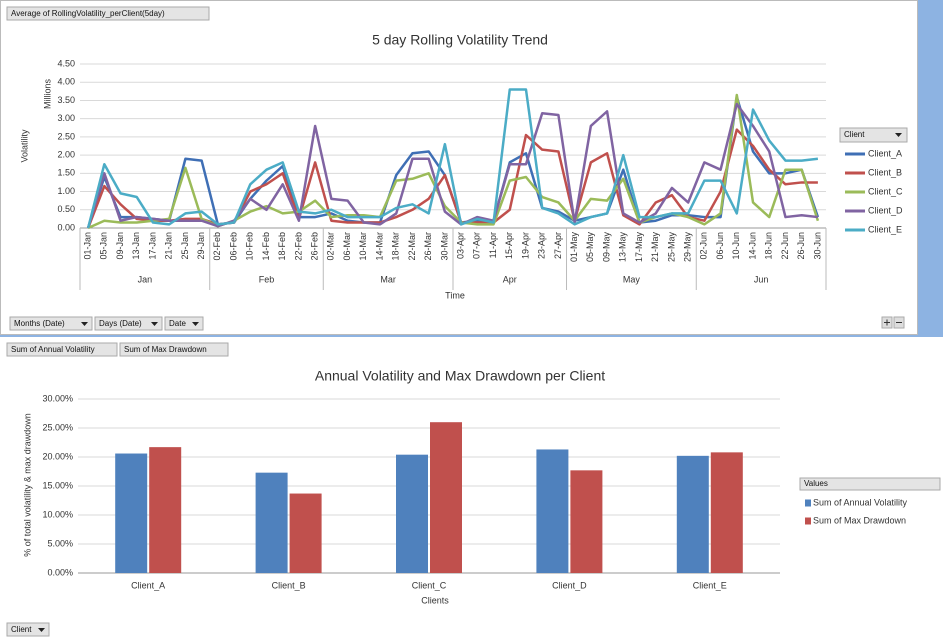 This screenshot has height=643, width=943. Describe the element at coordinates (558, 245) in the screenshot. I see `x-tick-label: 27-Apr` at that location.